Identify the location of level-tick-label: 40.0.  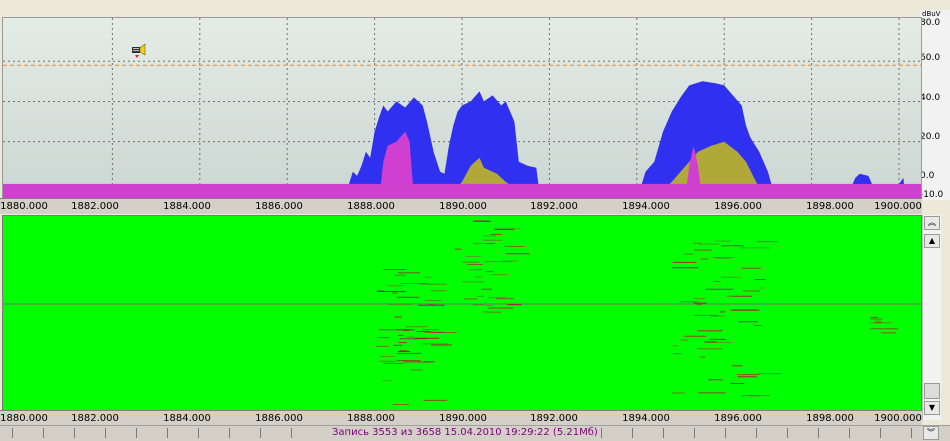
(930, 98).